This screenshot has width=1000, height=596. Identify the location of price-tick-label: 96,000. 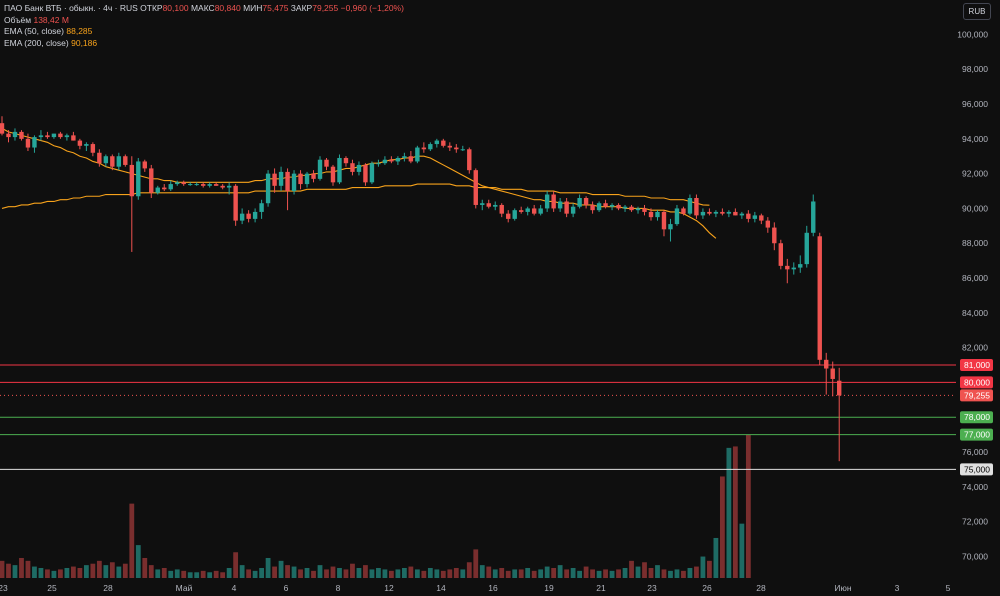
(975, 104).